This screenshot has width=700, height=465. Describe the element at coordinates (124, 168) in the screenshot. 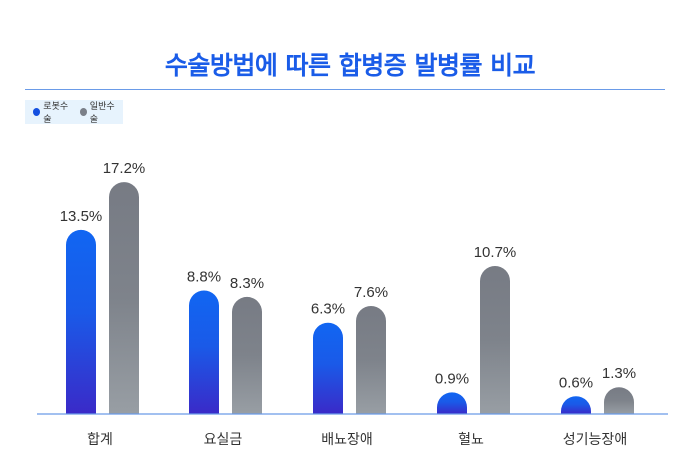

I see `data-label: 17.2%` at that location.